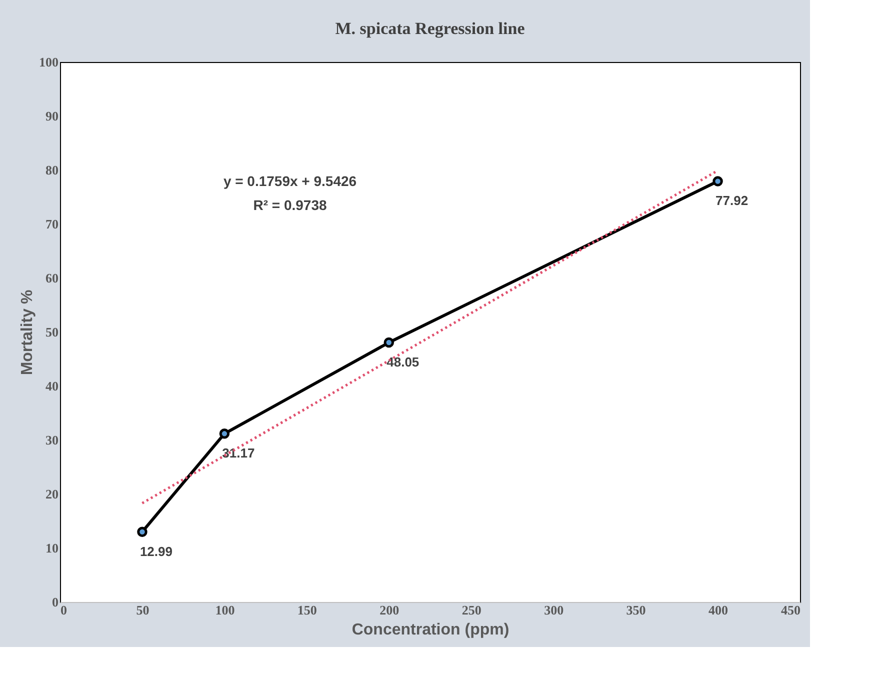  I want to click on annotation: y = 0.1759x + 9.5426, so click(290, 181).